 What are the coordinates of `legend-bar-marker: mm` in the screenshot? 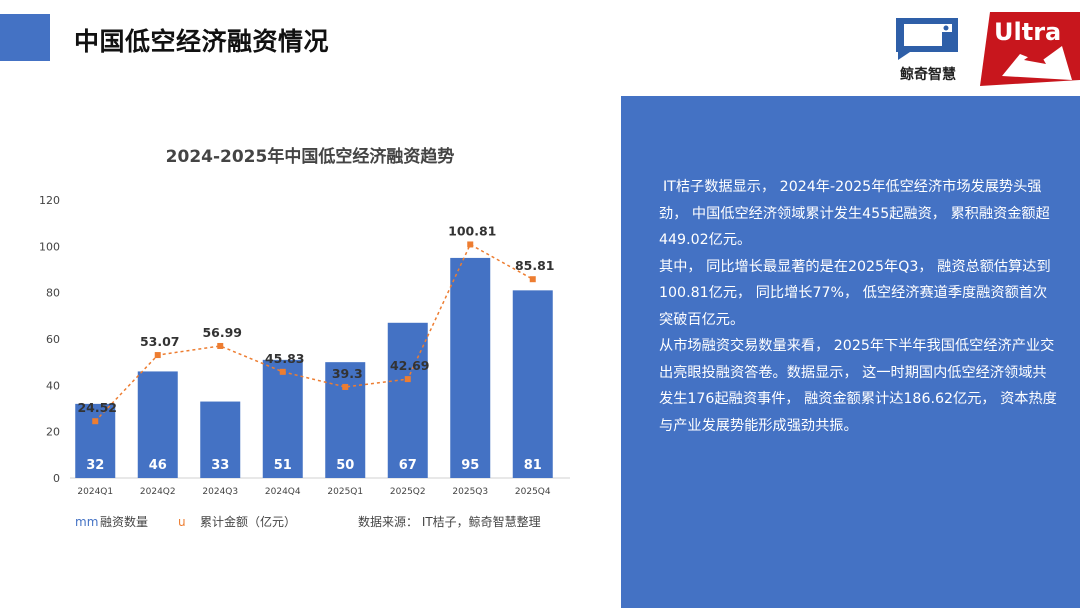 It's located at (86, 522).